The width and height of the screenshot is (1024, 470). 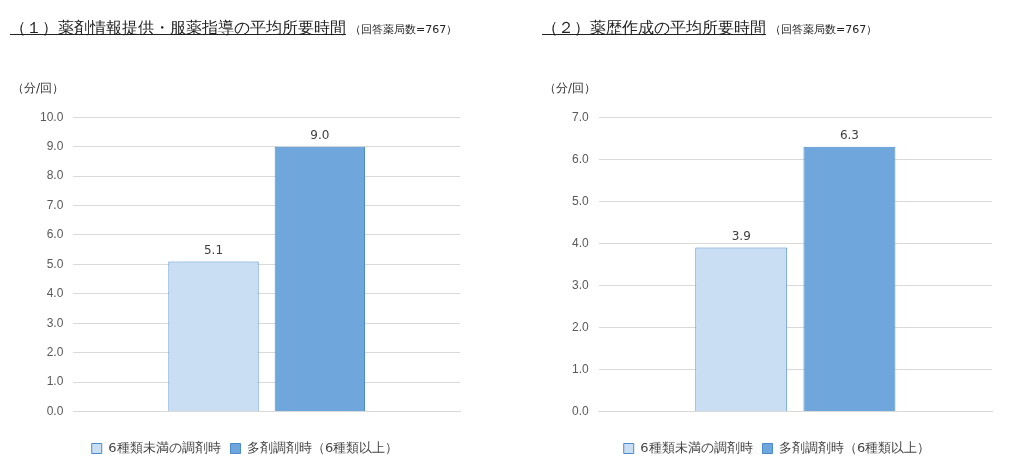 What do you see at coordinates (52, 116) in the screenshot?
I see `y-tick-label: 10.0` at bounding box center [52, 116].